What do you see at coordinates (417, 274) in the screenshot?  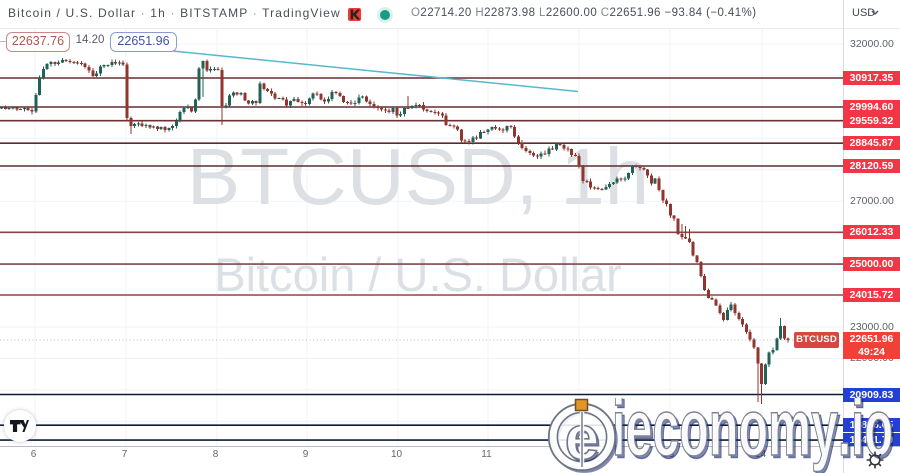 I see `svg-text: Bitcoin / U.S. Dollar` at bounding box center [417, 274].